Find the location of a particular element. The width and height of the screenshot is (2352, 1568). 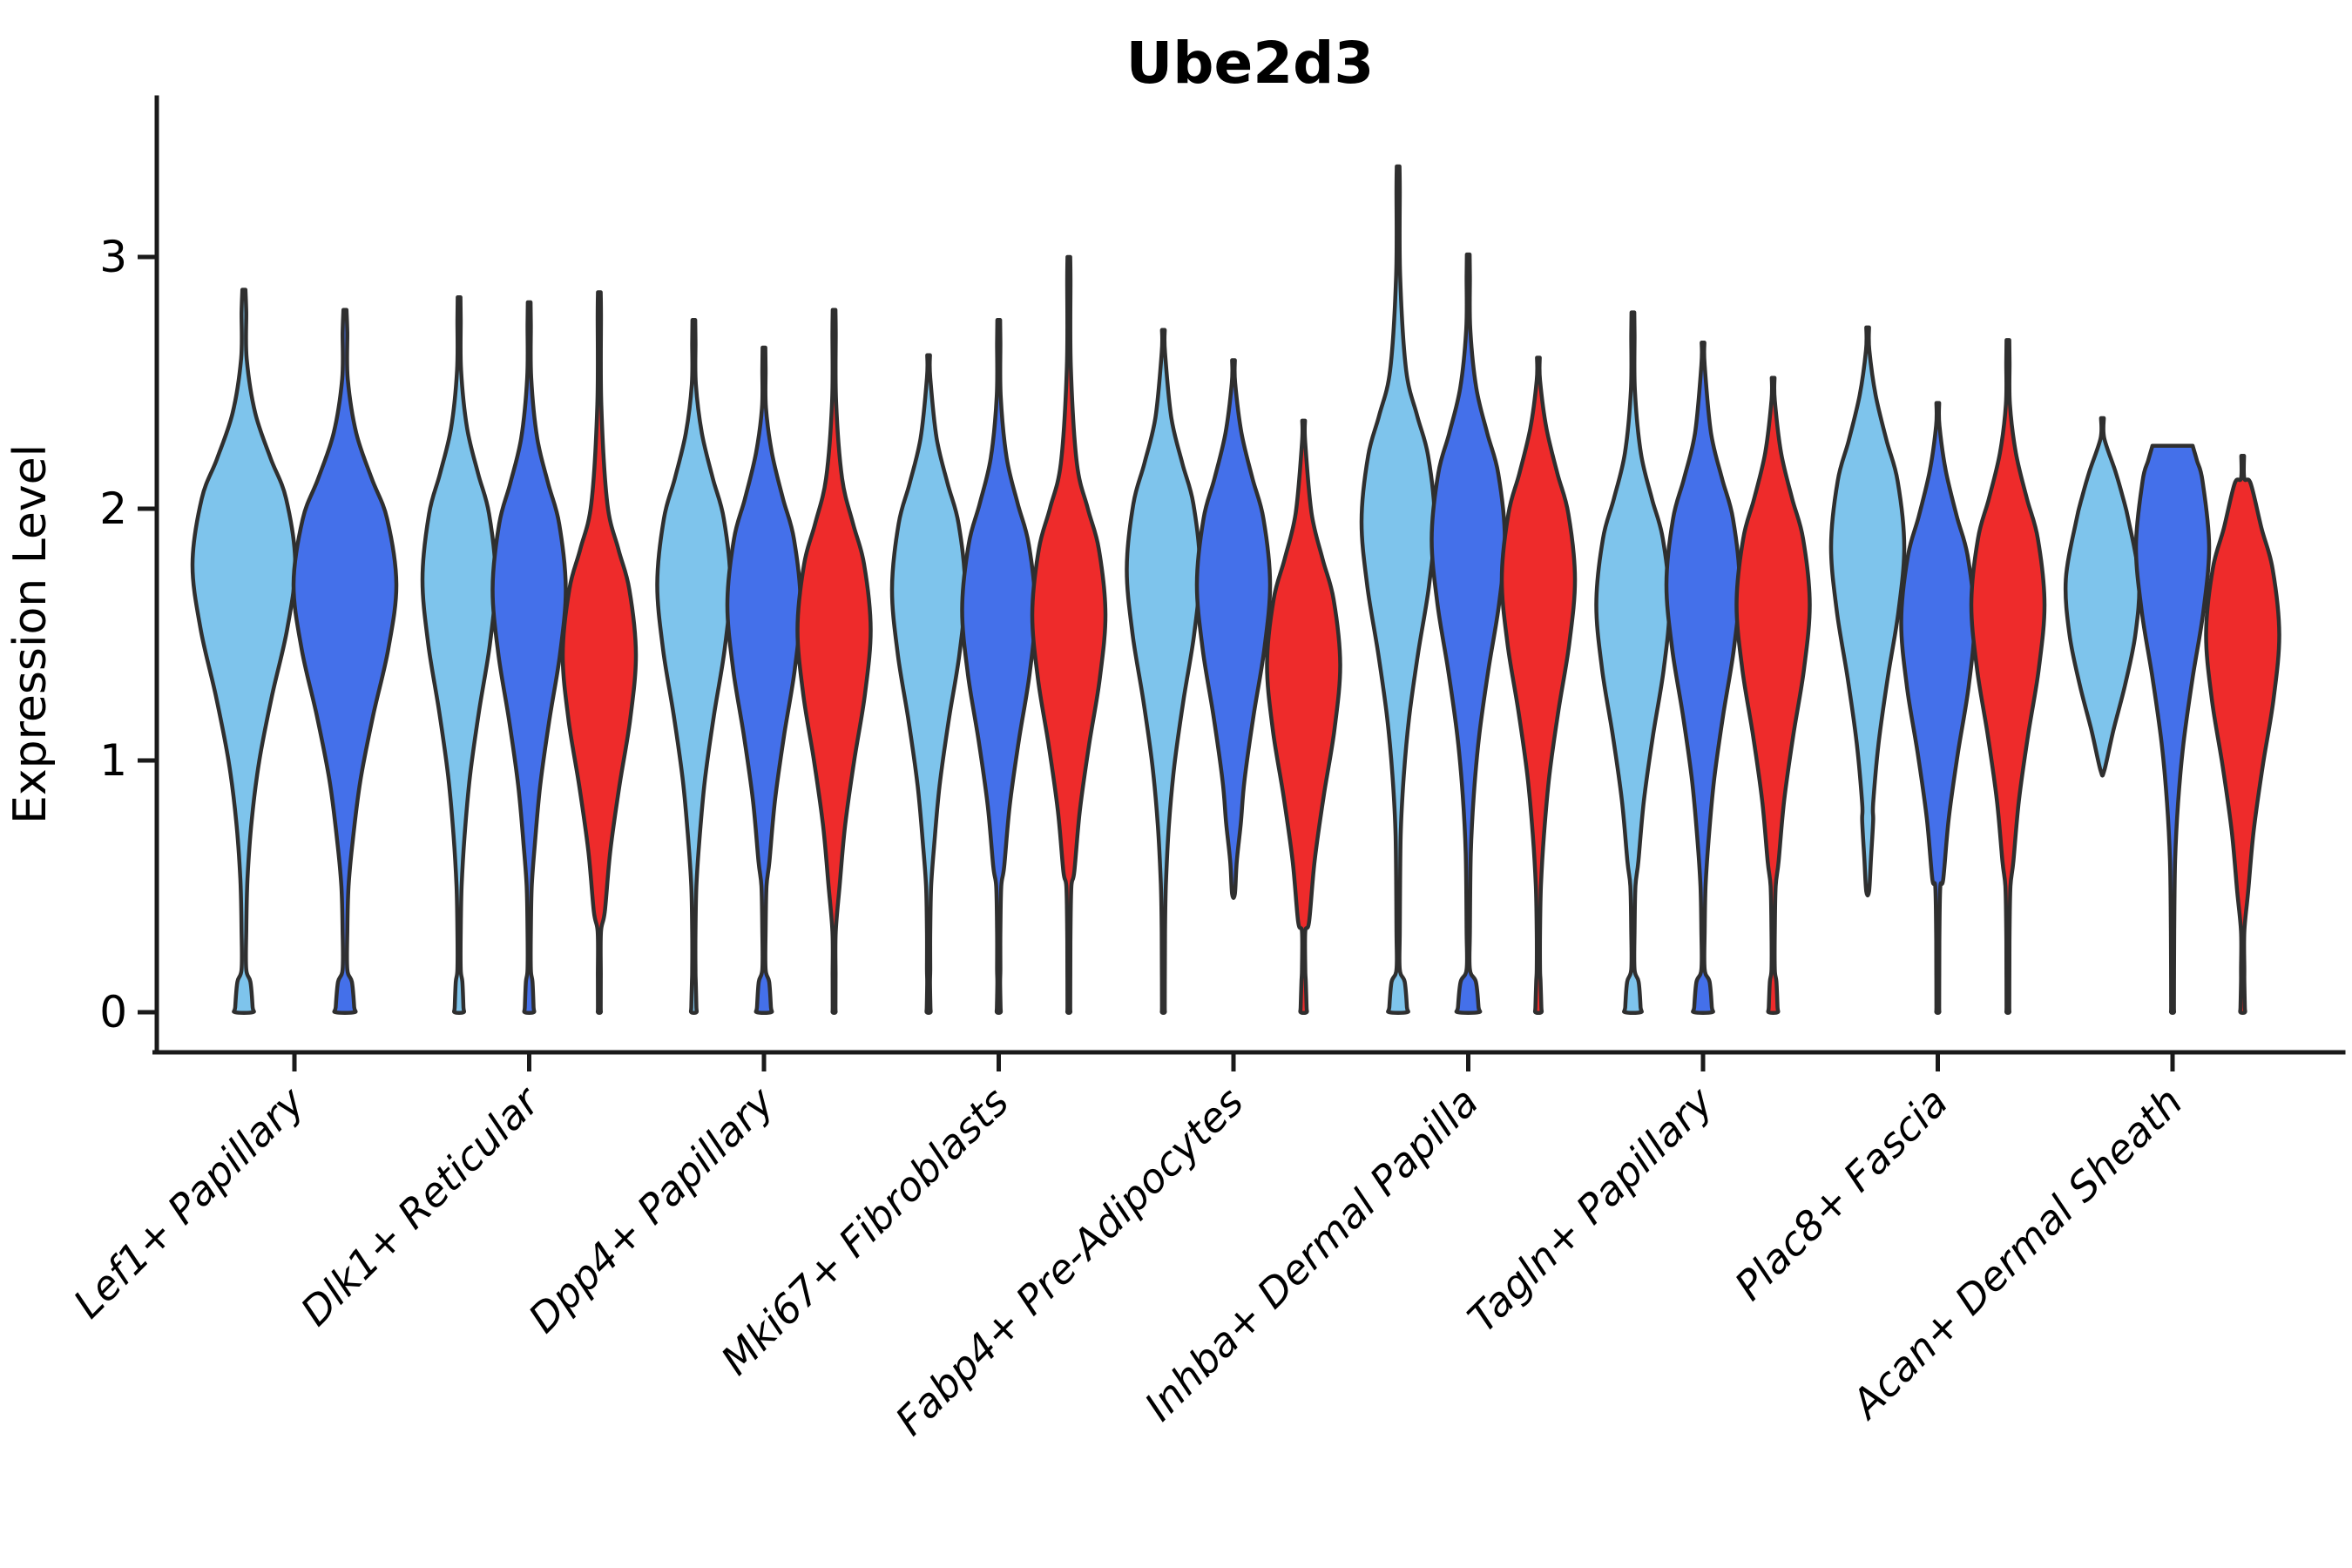

x-tick-label: Tagln+ Papillary is located at coordinates (1590, 1210).